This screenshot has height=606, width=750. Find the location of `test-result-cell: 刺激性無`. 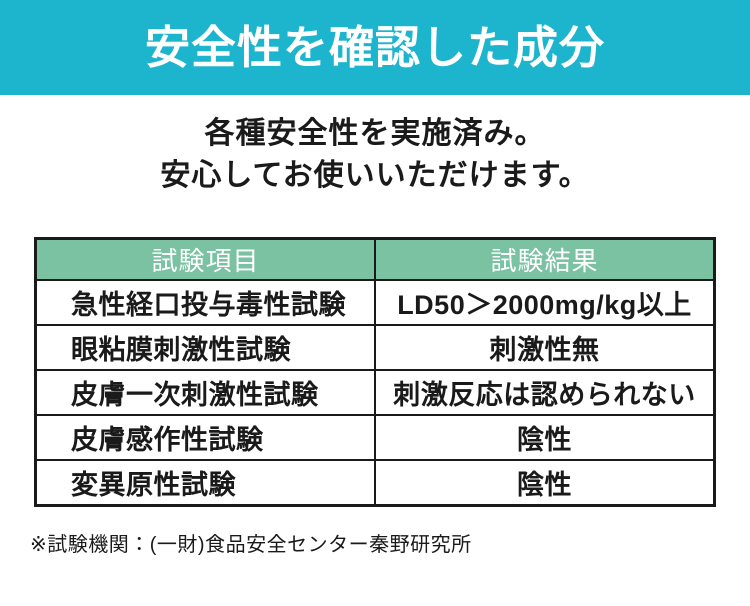

test-result-cell: 刺激性無 is located at coordinates (545, 347).